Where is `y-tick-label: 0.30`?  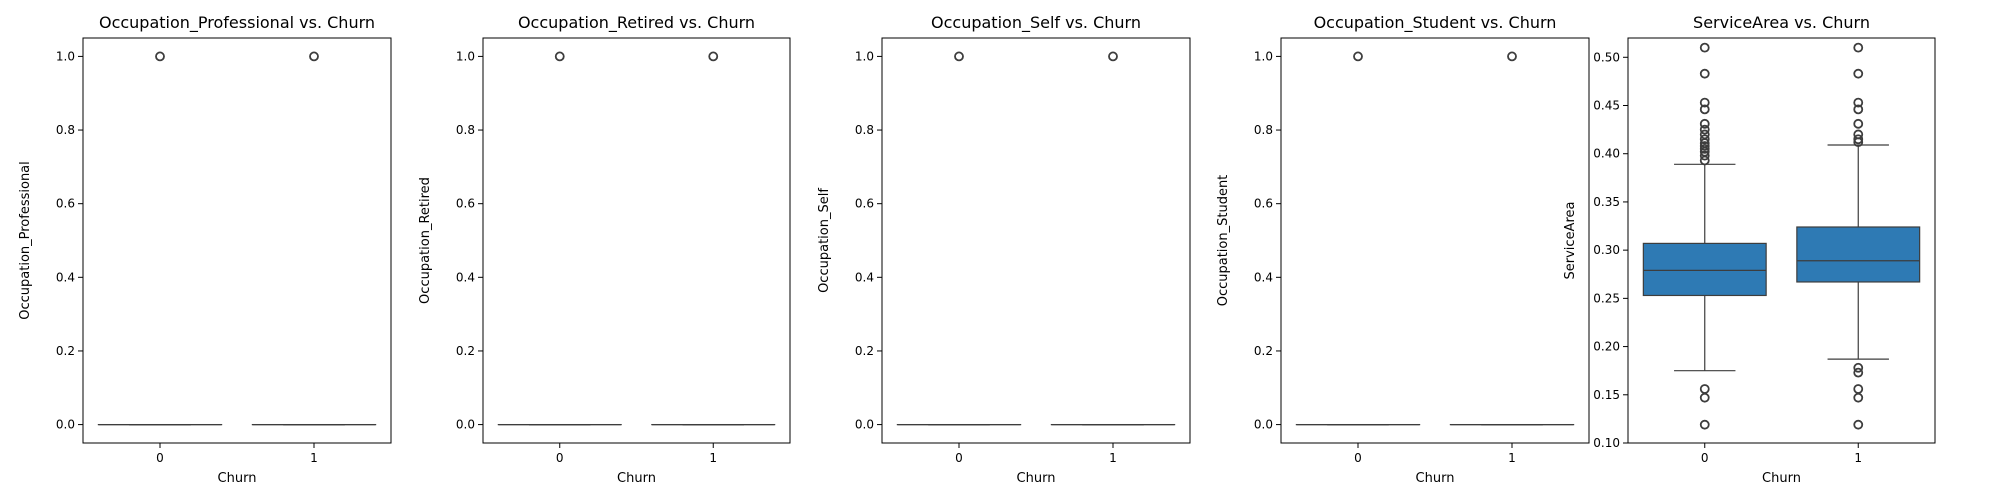 y-tick-label: 0.30 is located at coordinates (1606, 250).